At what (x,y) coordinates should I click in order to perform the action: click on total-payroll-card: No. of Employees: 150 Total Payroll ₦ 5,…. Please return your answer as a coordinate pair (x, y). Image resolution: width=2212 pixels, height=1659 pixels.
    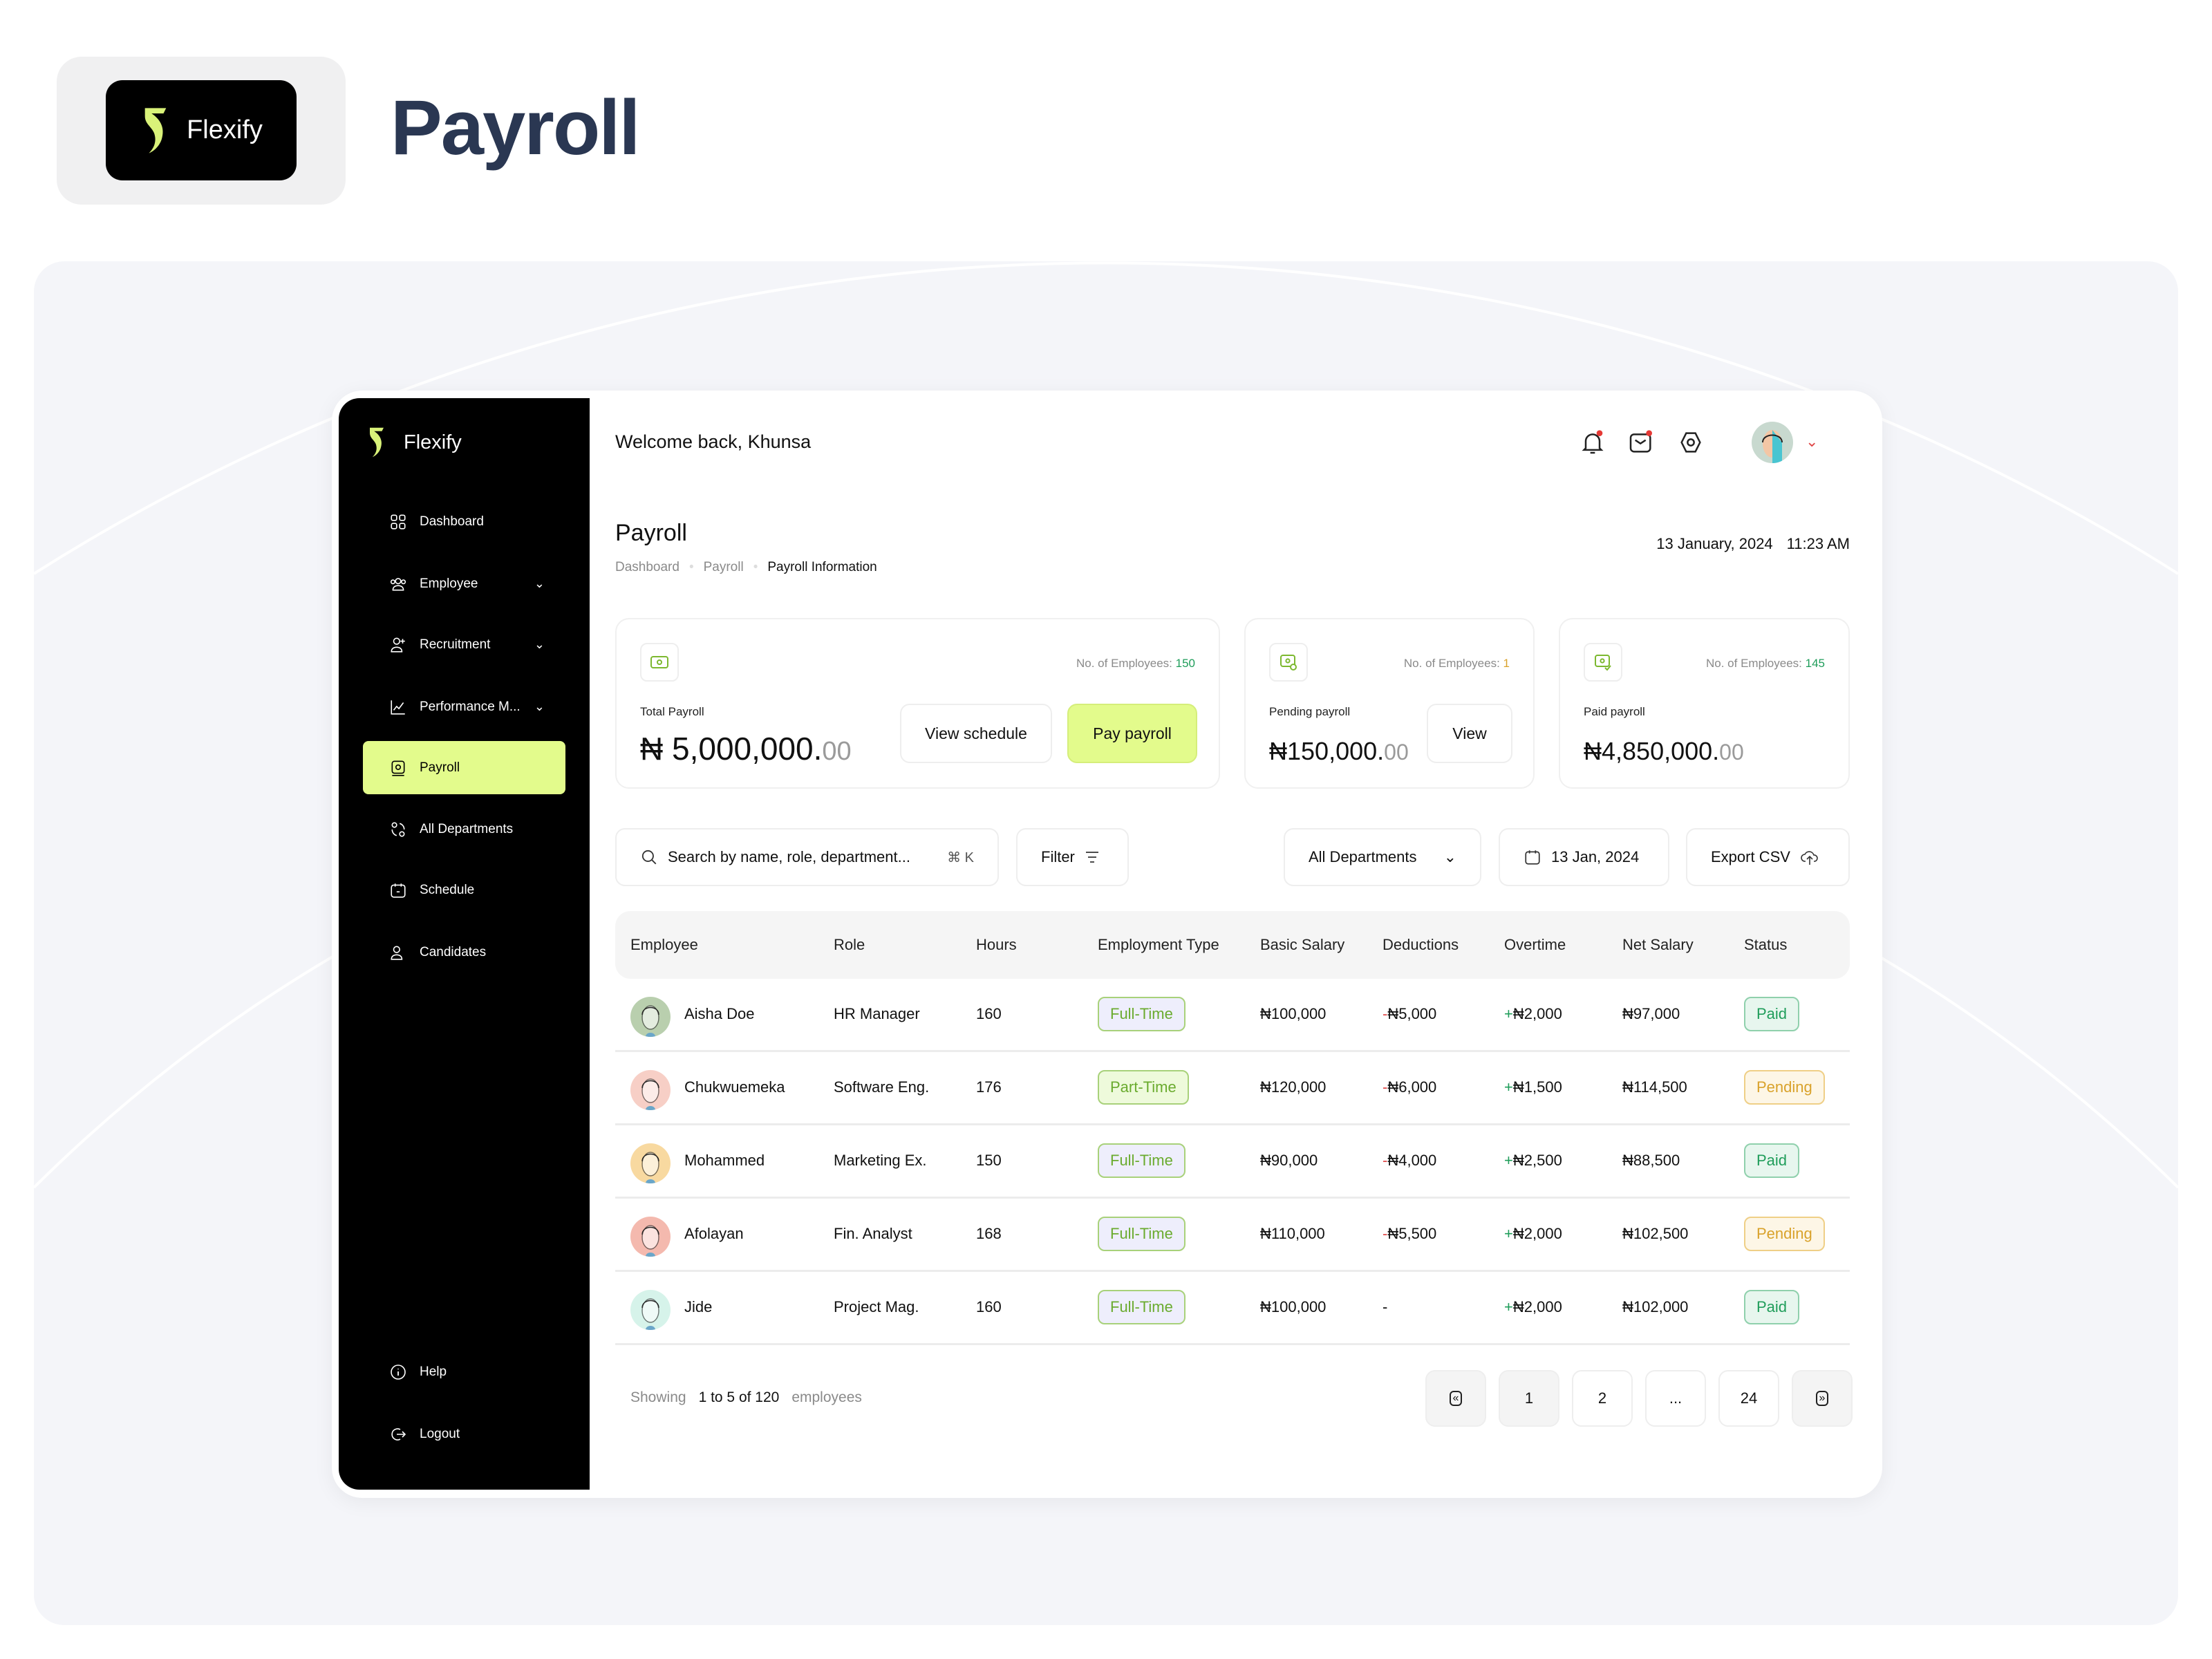
    Looking at the image, I should click on (917, 704).